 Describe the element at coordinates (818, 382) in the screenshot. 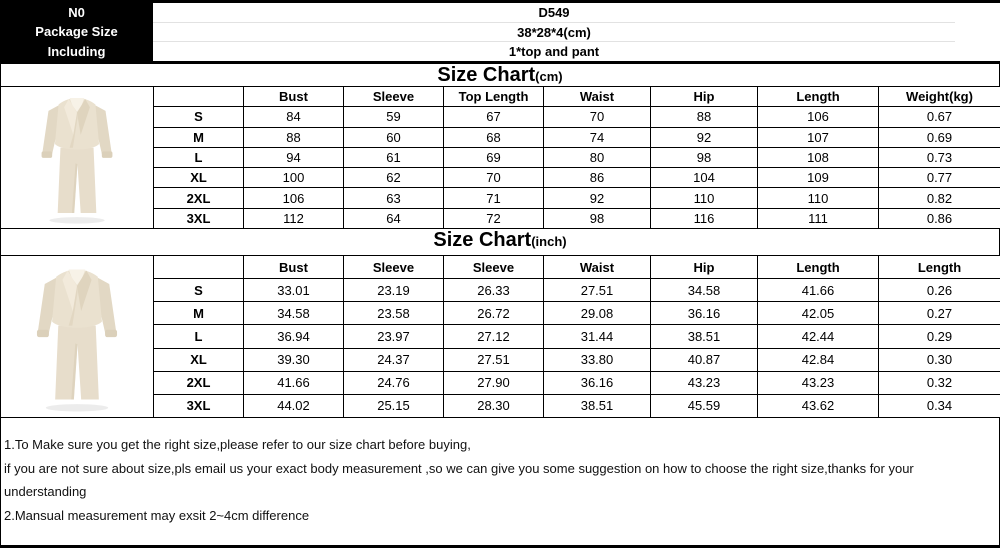

I see `size-value: 43.23` at that location.